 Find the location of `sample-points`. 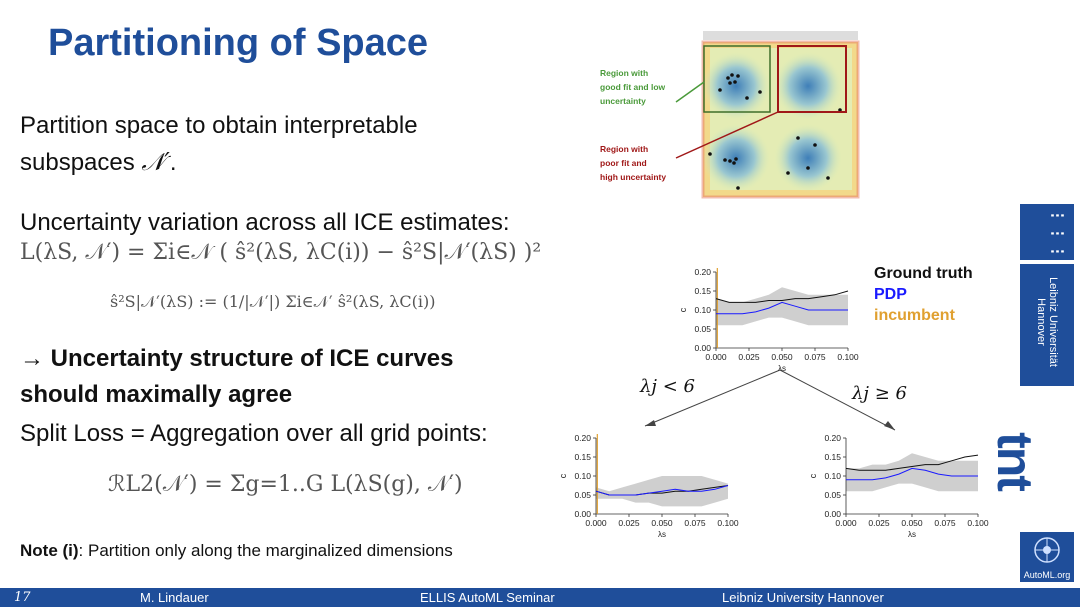

sample-points is located at coordinates (775, 131).